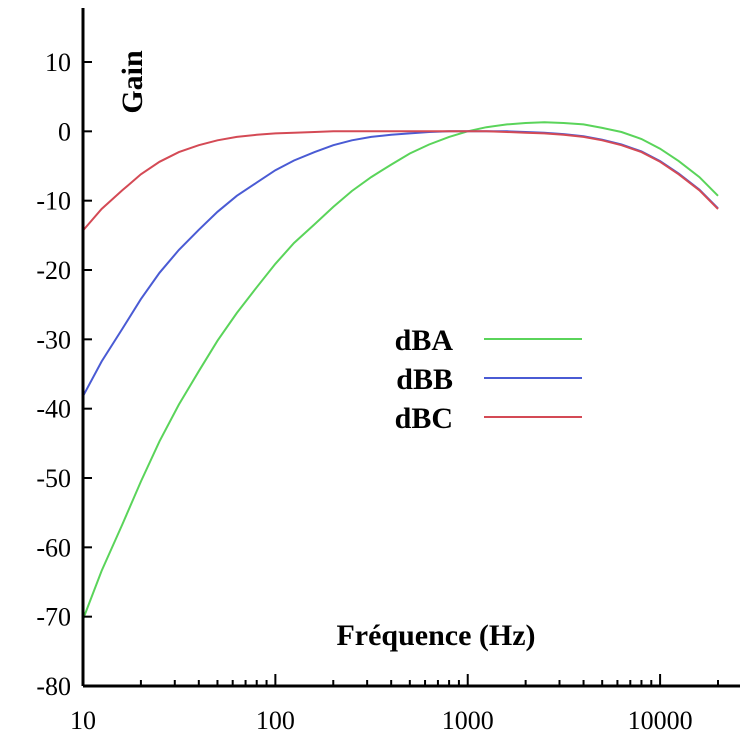 This screenshot has height=744, width=744. Describe the element at coordinates (53, 270) in the screenshot. I see `y-tick-label: -20` at that location.